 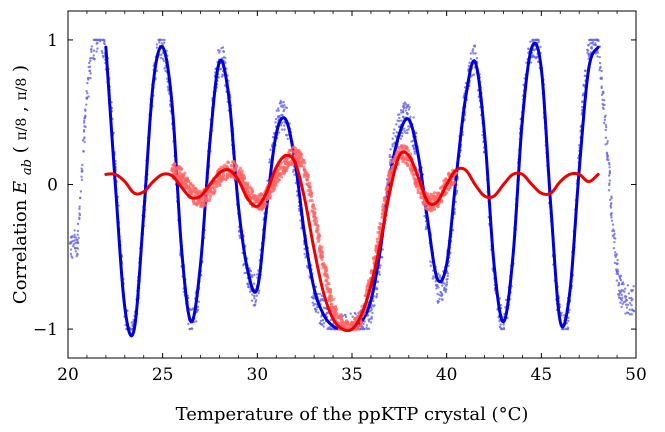 What do you see at coordinates (258, 375) in the screenshot?
I see `x-tick-label-30: 30` at bounding box center [258, 375].